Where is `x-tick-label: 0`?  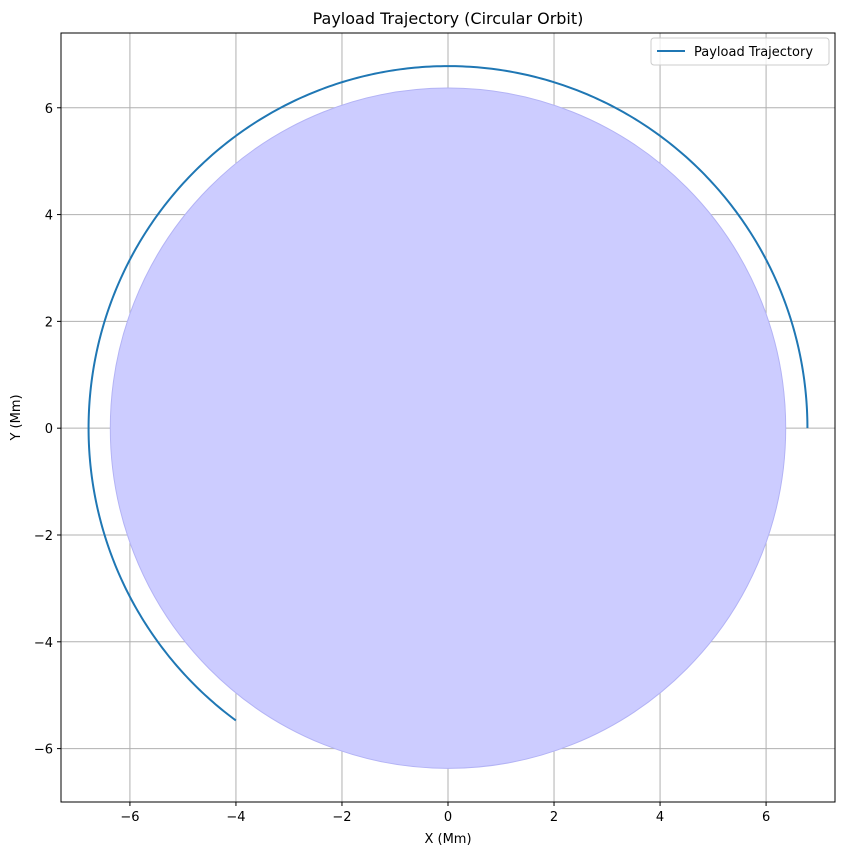
x-tick-label: 0 is located at coordinates (448, 817).